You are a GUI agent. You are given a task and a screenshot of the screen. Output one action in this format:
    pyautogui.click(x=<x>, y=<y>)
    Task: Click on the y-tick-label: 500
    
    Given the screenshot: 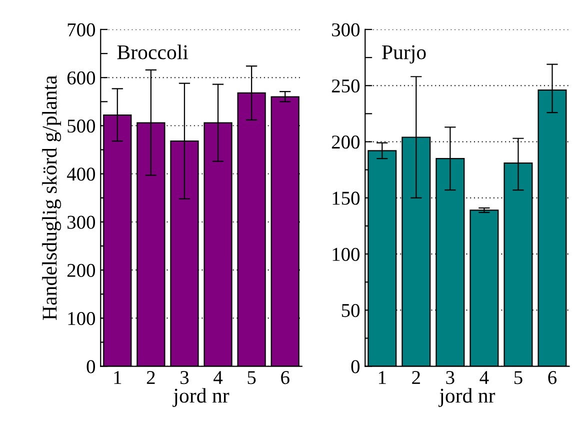 What is the action you would take?
    pyautogui.click(x=82, y=126)
    